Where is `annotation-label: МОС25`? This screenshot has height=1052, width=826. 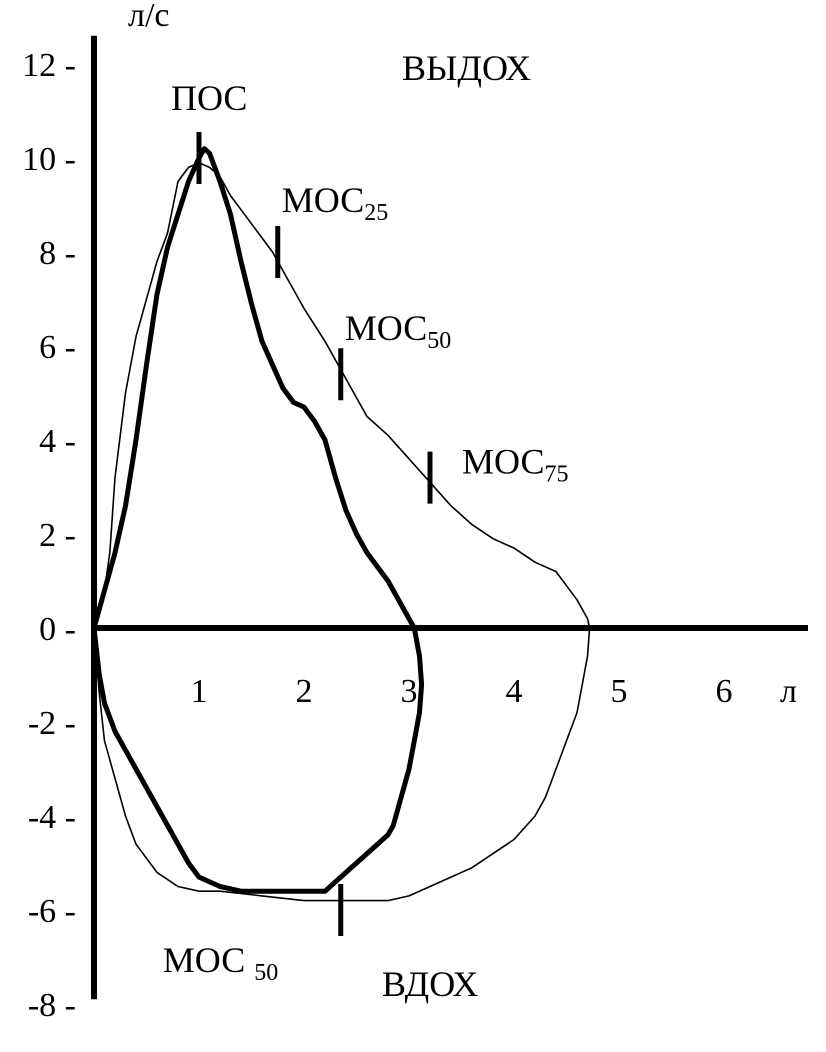 annotation-label: МОС25 is located at coordinates (335, 203).